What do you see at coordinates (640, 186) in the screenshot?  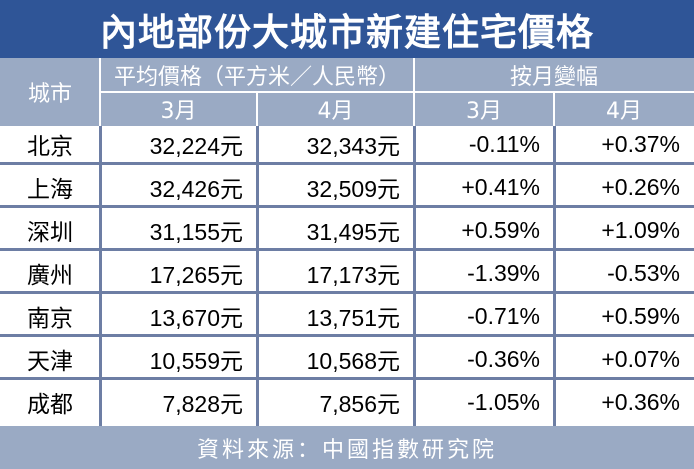 I see `change-april-cell: +0.26%` at bounding box center [640, 186].